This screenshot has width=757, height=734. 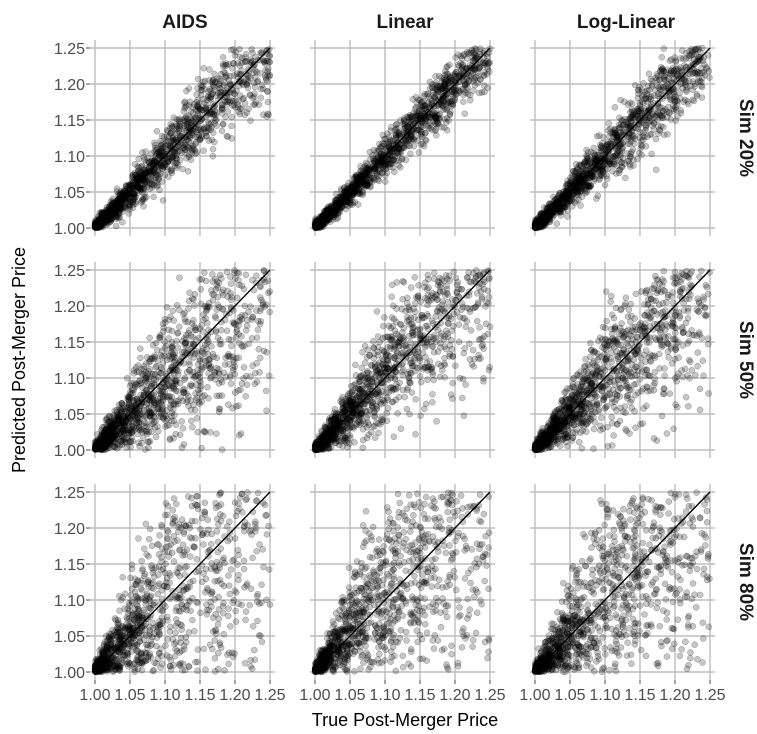 I want to click on panel-log-linear-sim-20-, so click(x=622, y=138).